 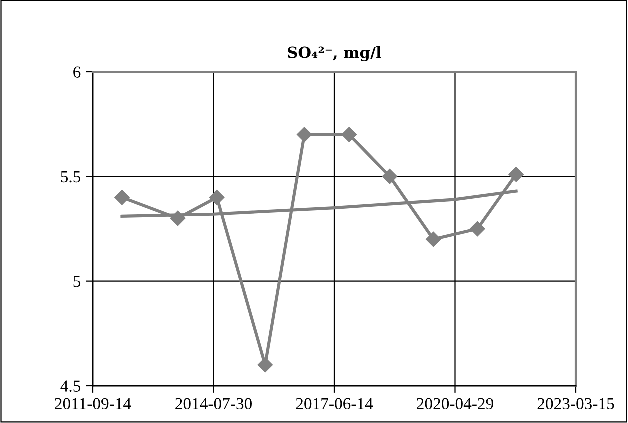 What do you see at coordinates (335, 54) in the screenshot?
I see `chart-title: SO₄²⁻, mg/l` at bounding box center [335, 54].